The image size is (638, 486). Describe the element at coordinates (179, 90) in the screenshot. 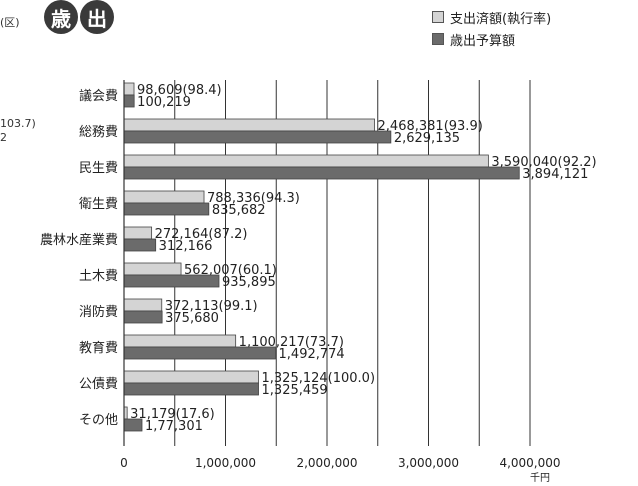

I see `data-label-spent: 98,609(98.4)` at that location.